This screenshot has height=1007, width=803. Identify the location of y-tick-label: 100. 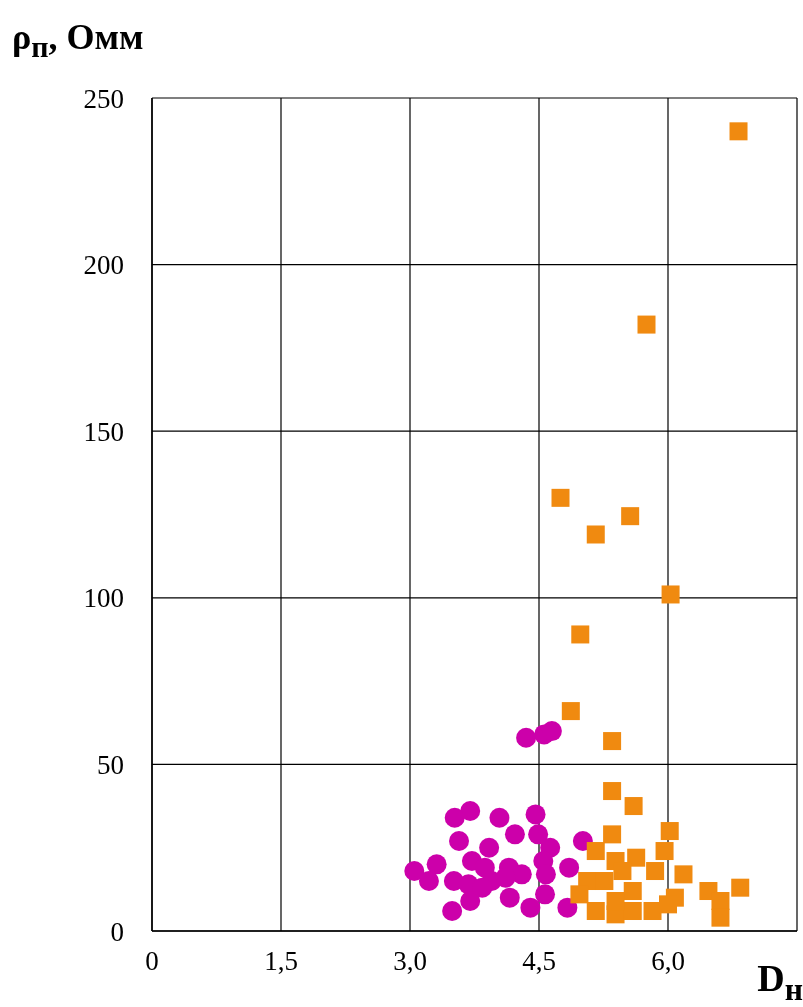
(103, 598).